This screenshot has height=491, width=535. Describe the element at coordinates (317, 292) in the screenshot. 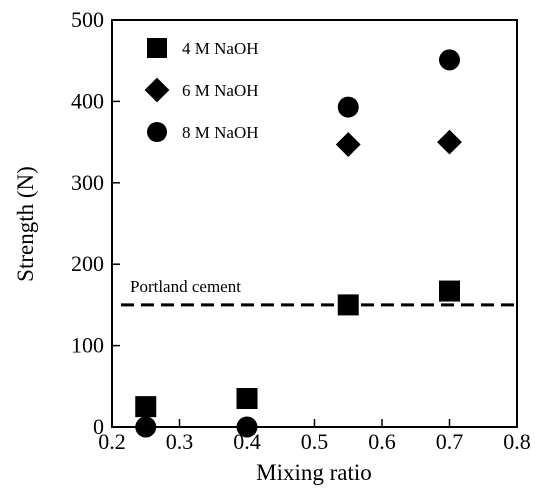

I see `reference-line-group: Portland cement` at that location.